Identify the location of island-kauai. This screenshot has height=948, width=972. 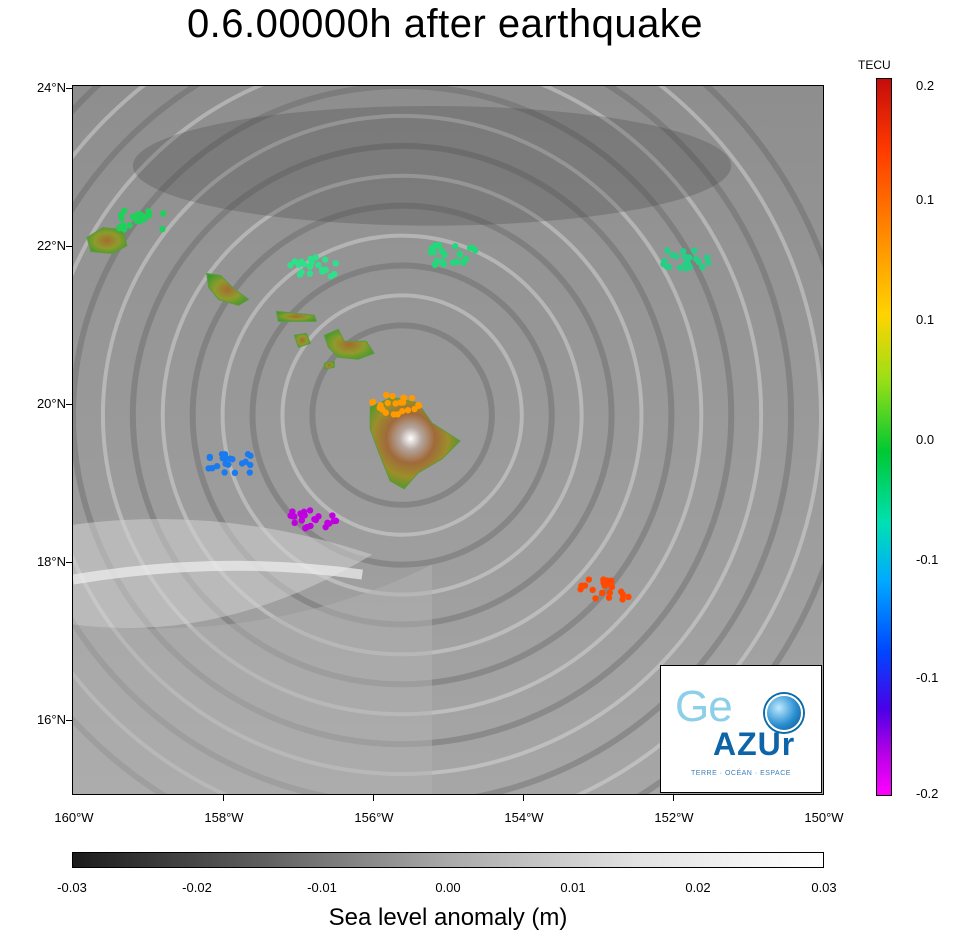
(107, 241).